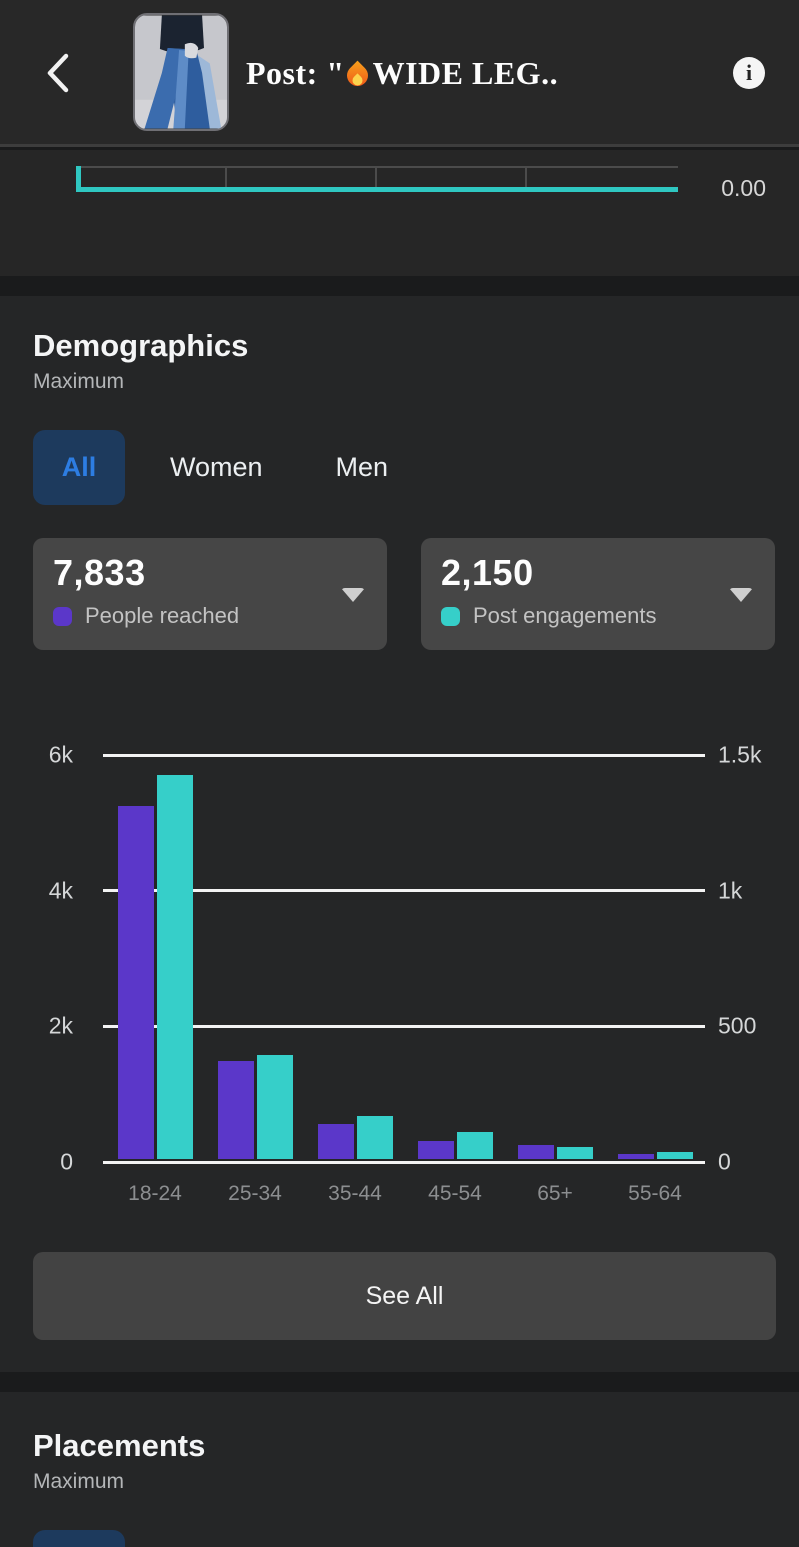 The height and width of the screenshot is (1547, 799). I want to click on tab-all: All, so click(79, 467).